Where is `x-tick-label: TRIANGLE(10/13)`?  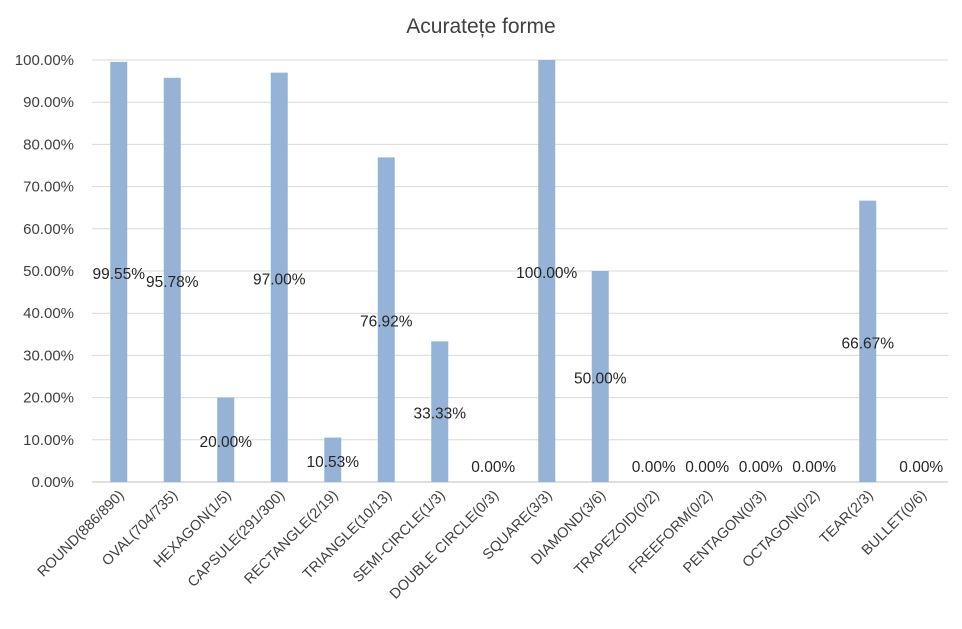
x-tick-label: TRIANGLE(10/13) is located at coordinates (347, 535).